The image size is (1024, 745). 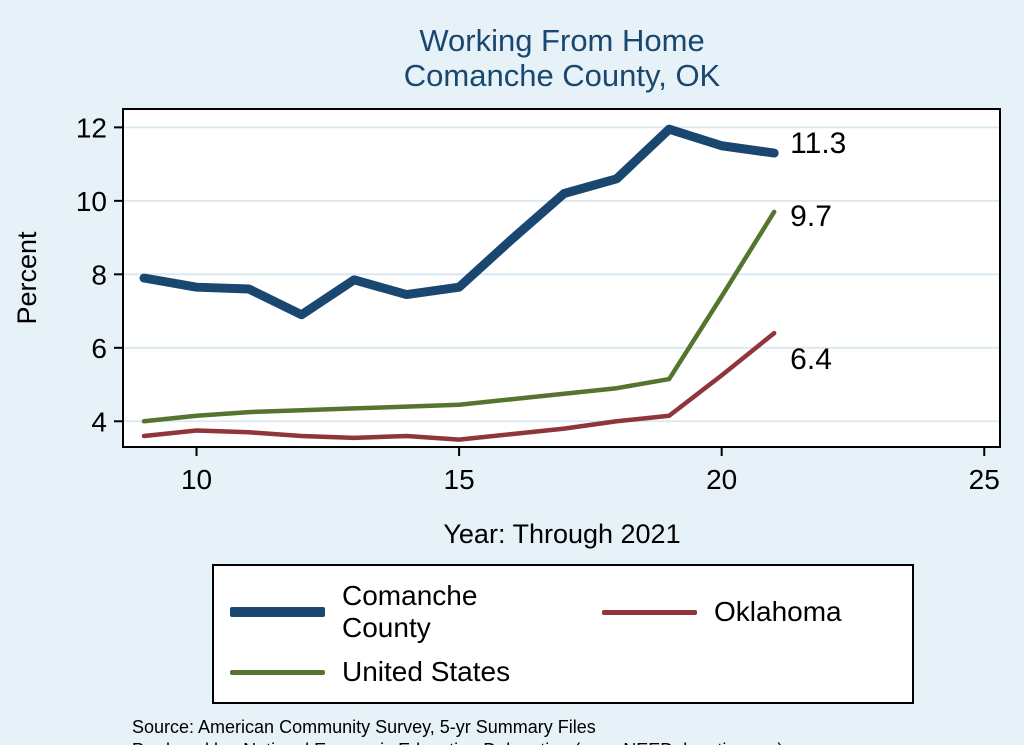 What do you see at coordinates (27, 278) in the screenshot?
I see `svg-text: Percent` at bounding box center [27, 278].